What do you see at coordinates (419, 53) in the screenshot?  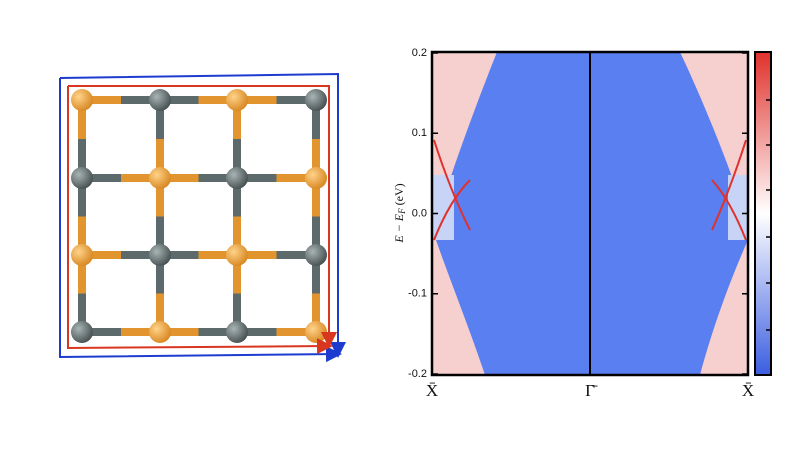 I see `y-tick-label: 0.2` at bounding box center [419, 53].